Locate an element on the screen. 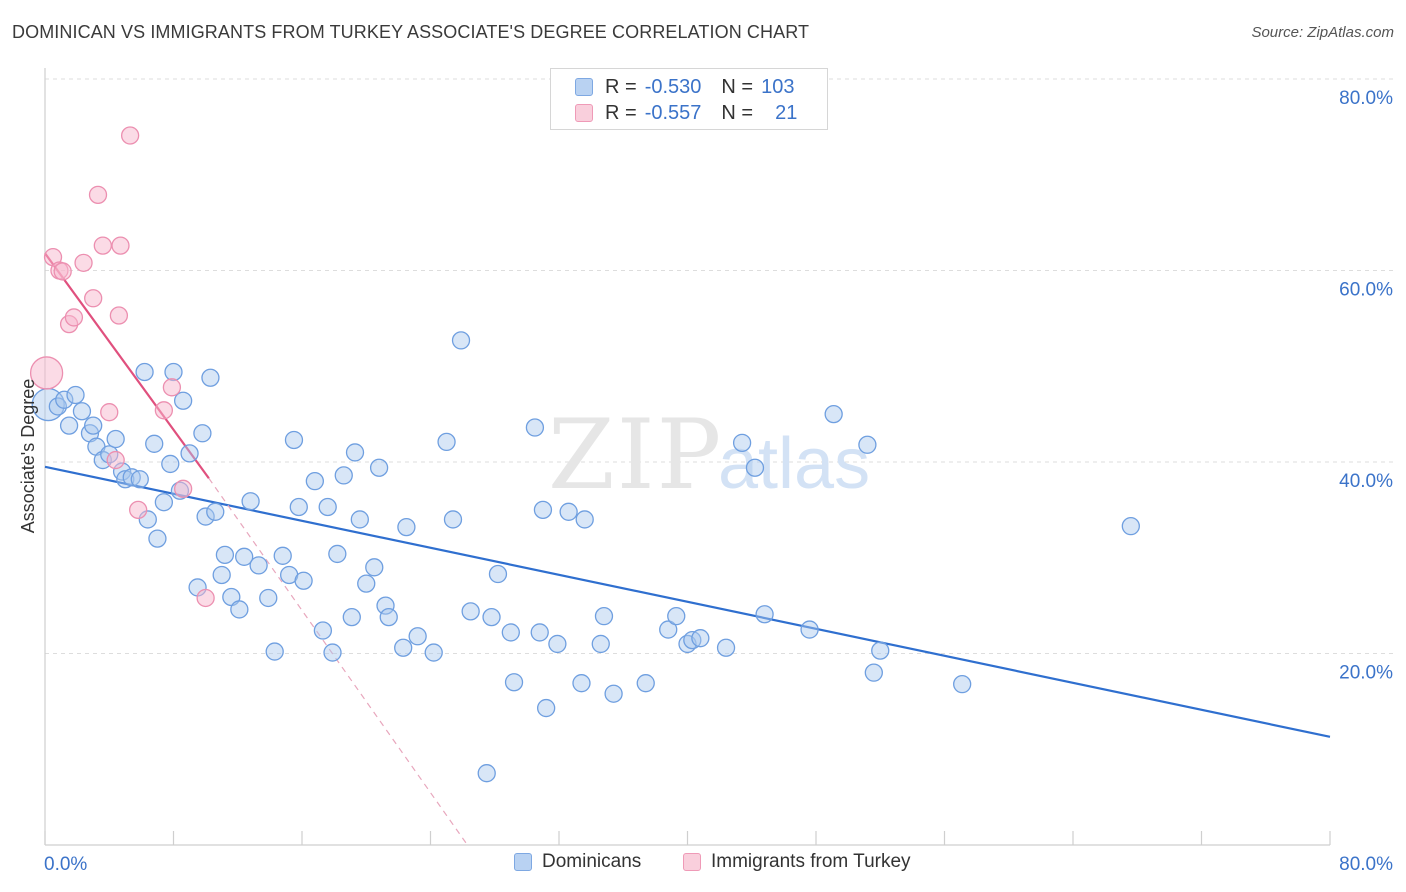  legend-r-value: -0.557 is located at coordinates (673, 112).